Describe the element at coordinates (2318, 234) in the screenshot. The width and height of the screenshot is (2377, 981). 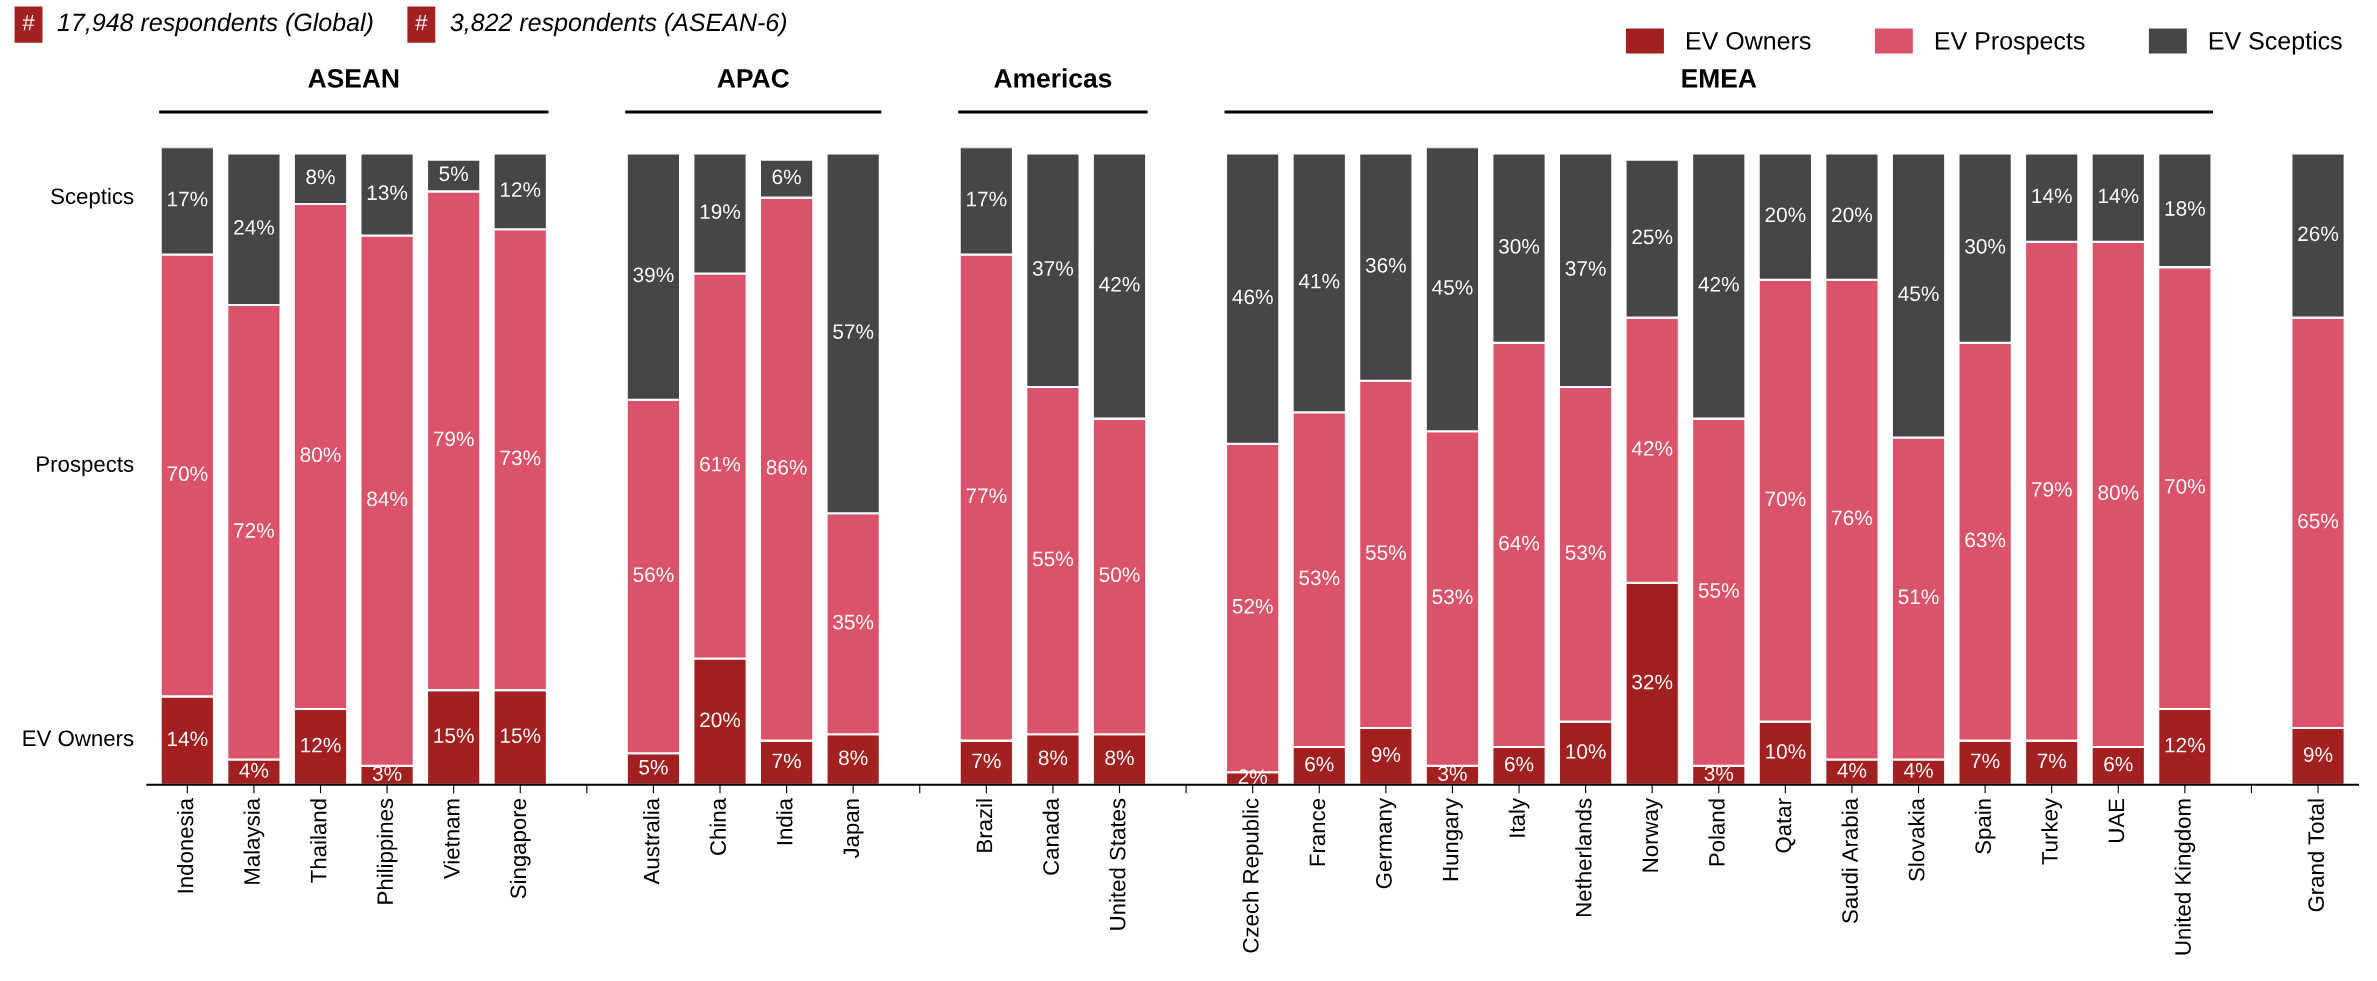
I see `data-label: 26%` at that location.